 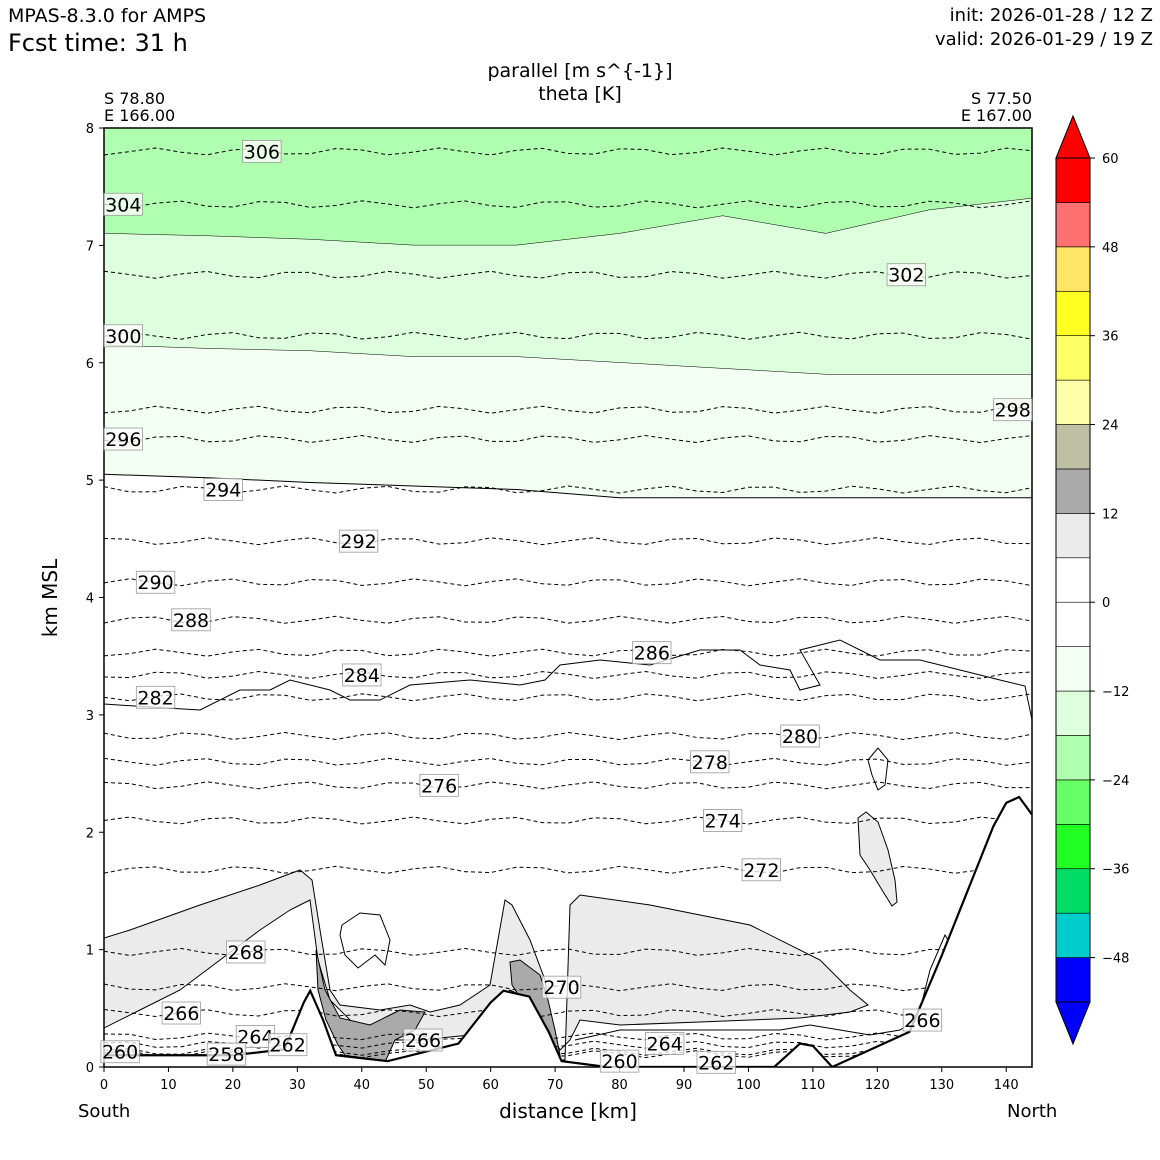 I want to click on x-tick-label: 0, so click(x=104, y=1085).